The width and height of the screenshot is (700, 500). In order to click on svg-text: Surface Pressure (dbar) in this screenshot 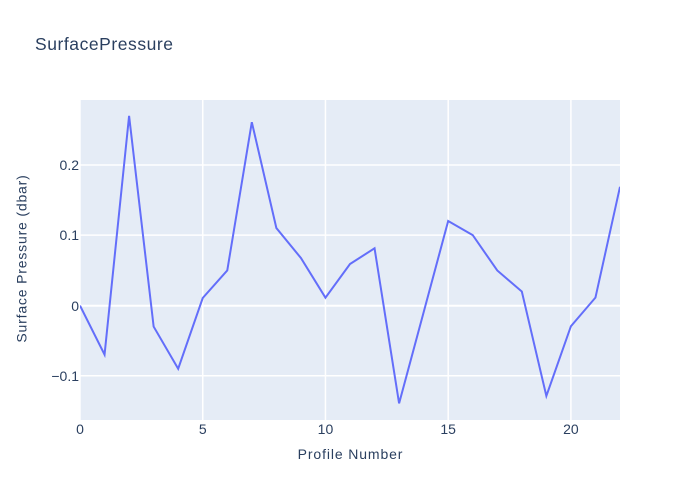, I will do `click(22, 258)`.